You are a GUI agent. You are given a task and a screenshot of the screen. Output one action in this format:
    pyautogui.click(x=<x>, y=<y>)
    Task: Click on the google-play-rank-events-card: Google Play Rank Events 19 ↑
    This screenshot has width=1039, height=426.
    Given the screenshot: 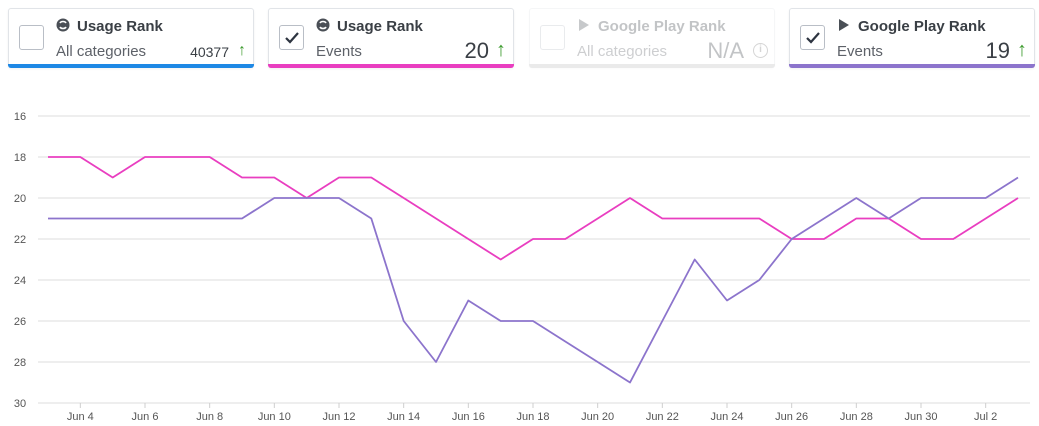 What is the action you would take?
    pyautogui.click(x=912, y=38)
    